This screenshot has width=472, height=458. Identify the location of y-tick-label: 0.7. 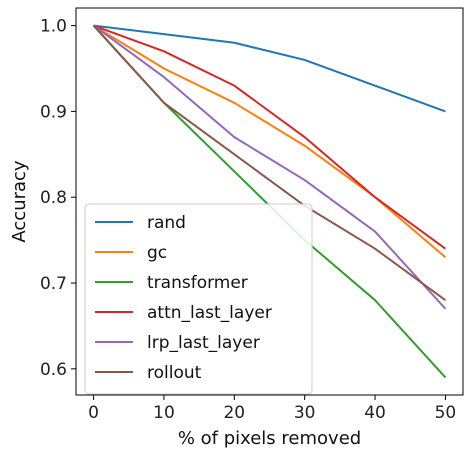
(53, 284).